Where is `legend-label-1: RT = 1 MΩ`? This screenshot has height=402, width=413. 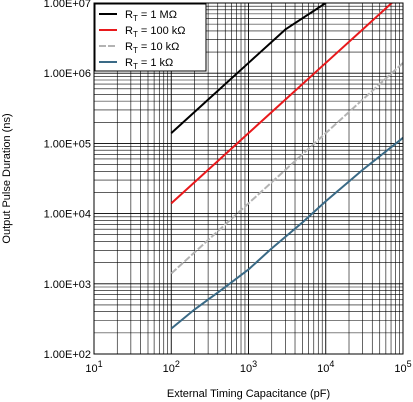 legend-label-1: RT = 1 MΩ is located at coordinates (151, 16).